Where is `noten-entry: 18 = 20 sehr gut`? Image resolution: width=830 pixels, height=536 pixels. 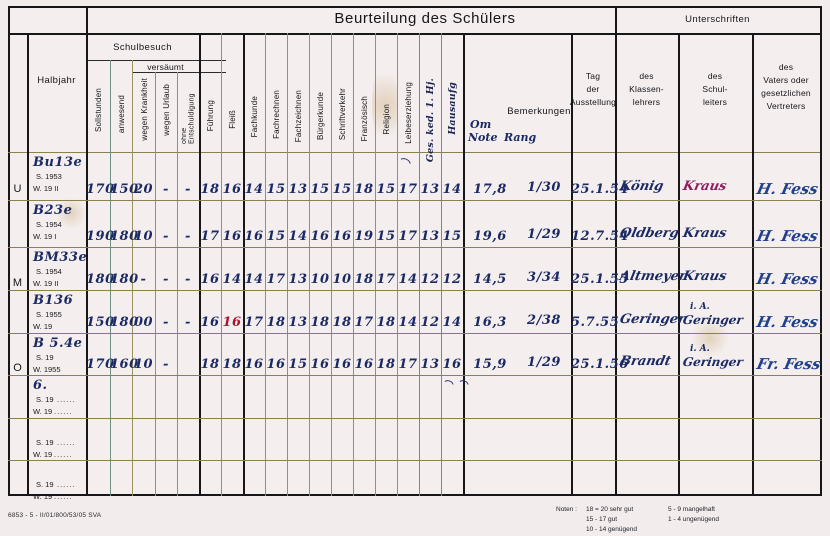
noten-entry: 18 = 20 sehr gut is located at coordinates (610, 509).